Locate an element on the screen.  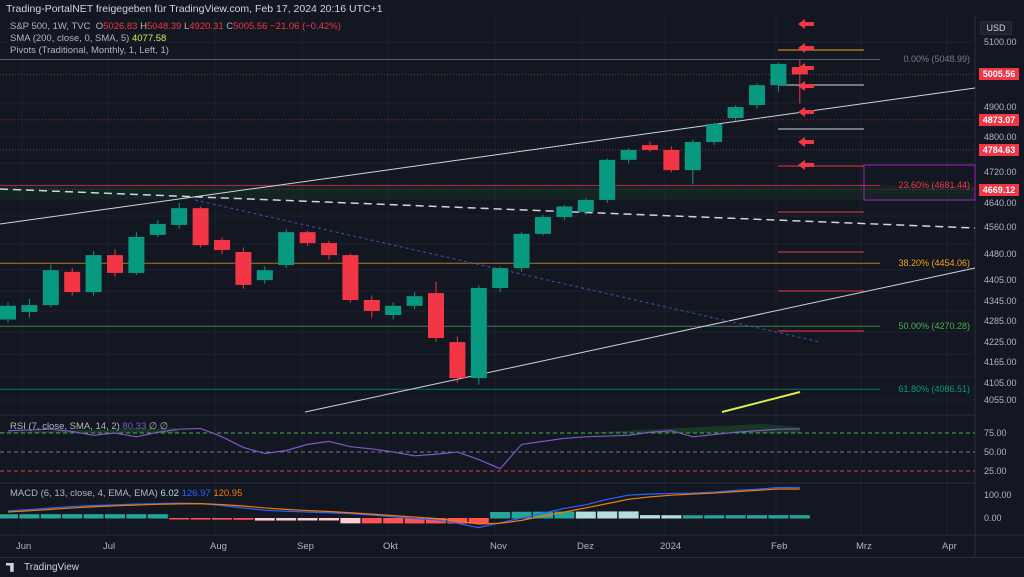
fib-label: 0.00% (5048.99) is located at coordinates (936, 59).